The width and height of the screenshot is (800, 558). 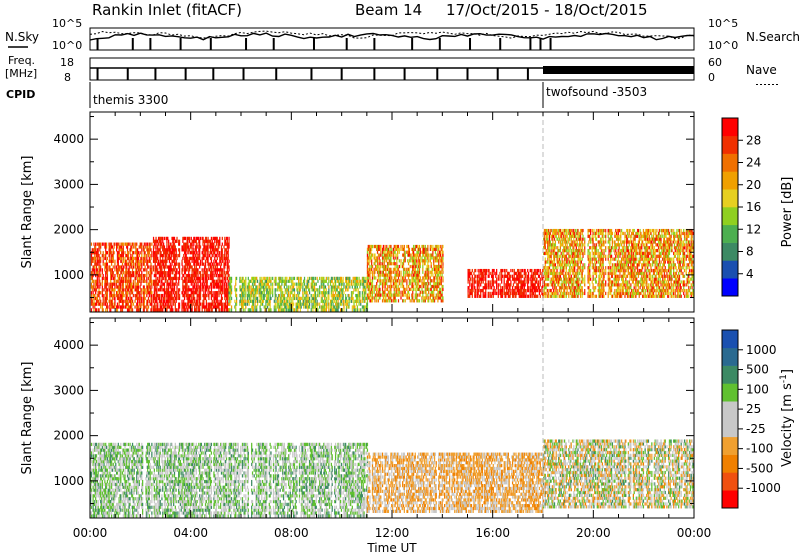 What do you see at coordinates (20, 94) in the screenshot?
I see `cpid-label: CPID` at bounding box center [20, 94].